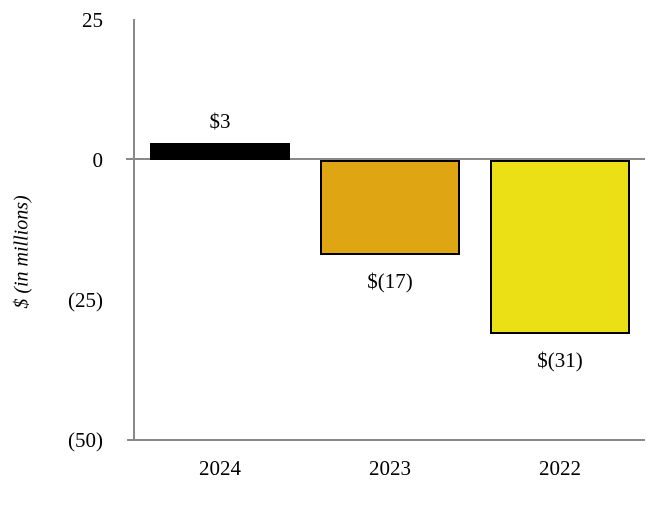 The width and height of the screenshot is (666, 506). Describe the element at coordinates (98, 160) in the screenshot. I see `y-tick-label: 0` at that location.